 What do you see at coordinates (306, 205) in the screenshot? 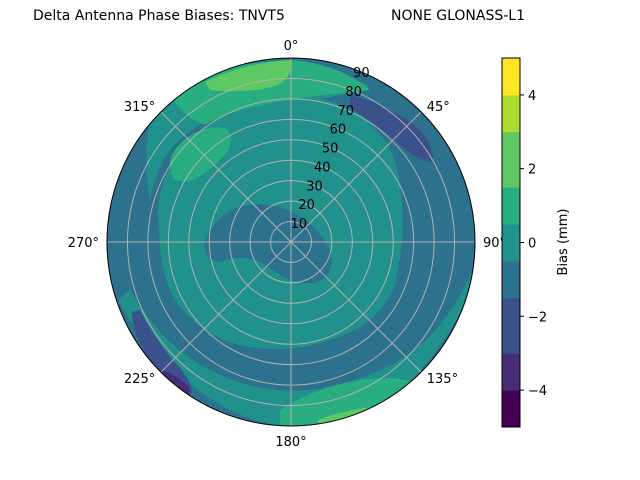
I see `radial-tick-label: 20` at bounding box center [306, 205].